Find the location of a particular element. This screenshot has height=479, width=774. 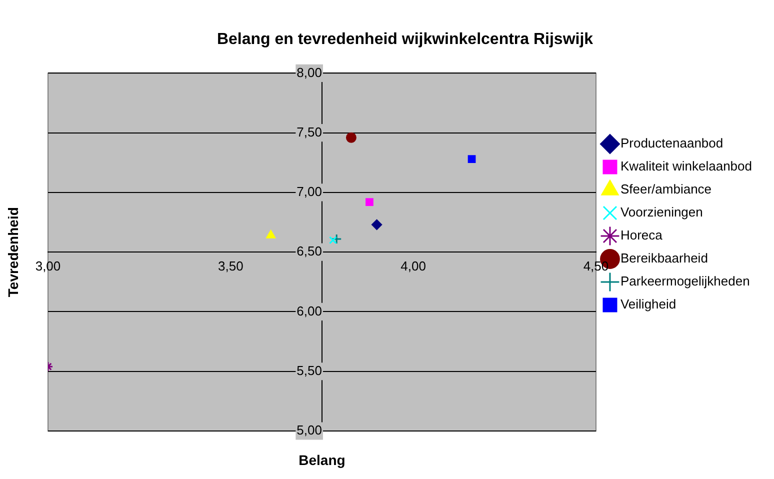

y-tick-label: 5,50 is located at coordinates (309, 370).